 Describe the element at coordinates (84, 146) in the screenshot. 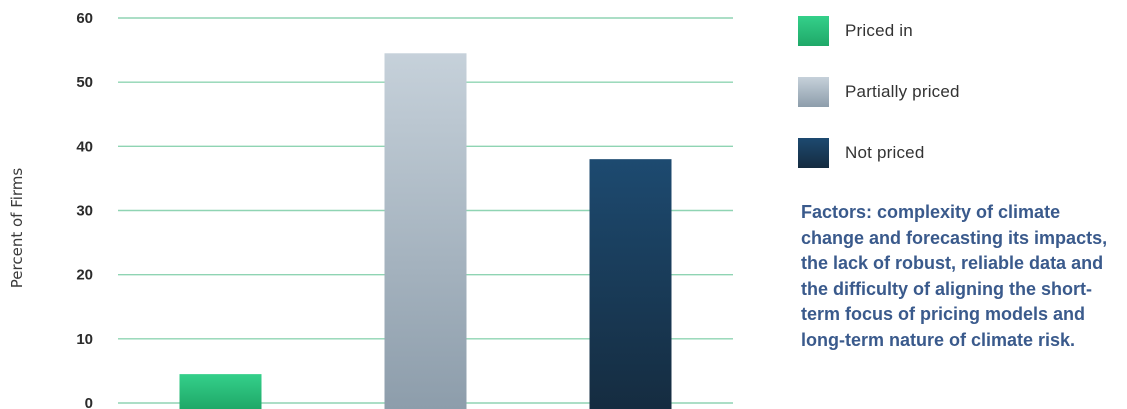

I see `y-tick-label: 40` at that location.